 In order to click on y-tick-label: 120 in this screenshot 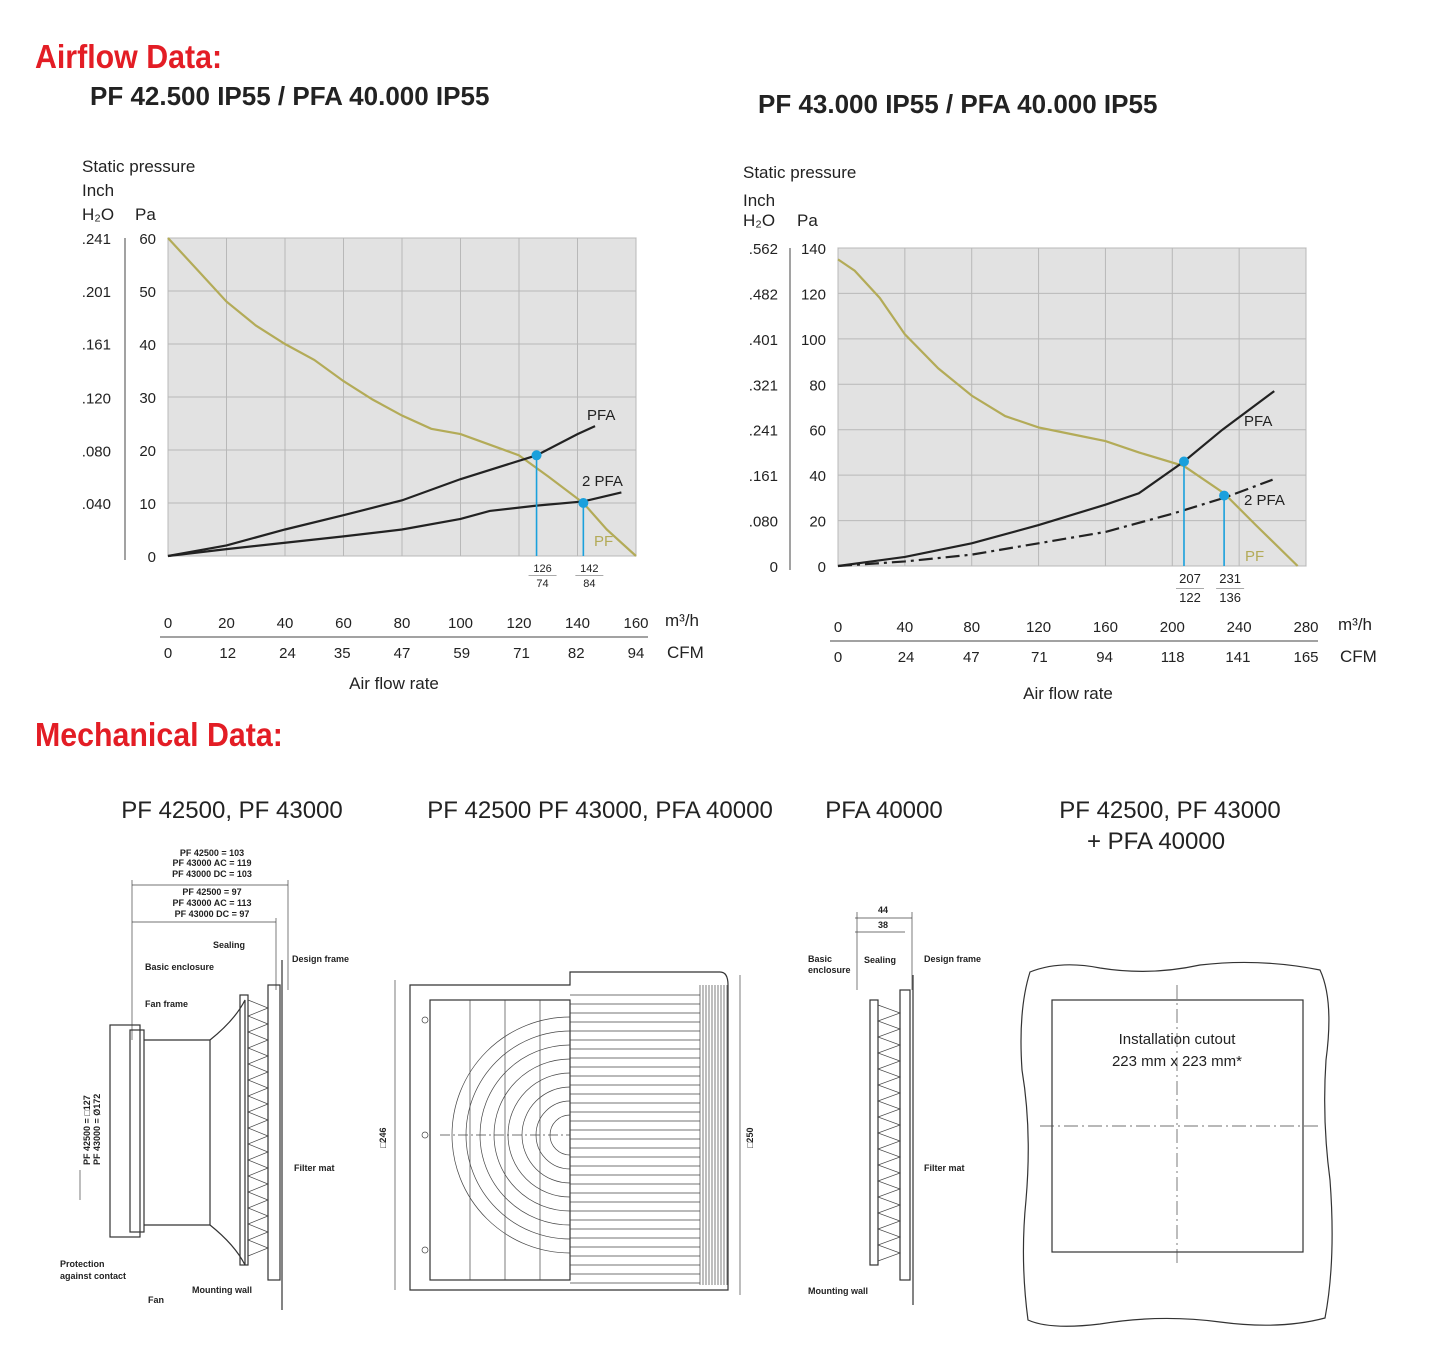, I will do `click(813, 294)`.